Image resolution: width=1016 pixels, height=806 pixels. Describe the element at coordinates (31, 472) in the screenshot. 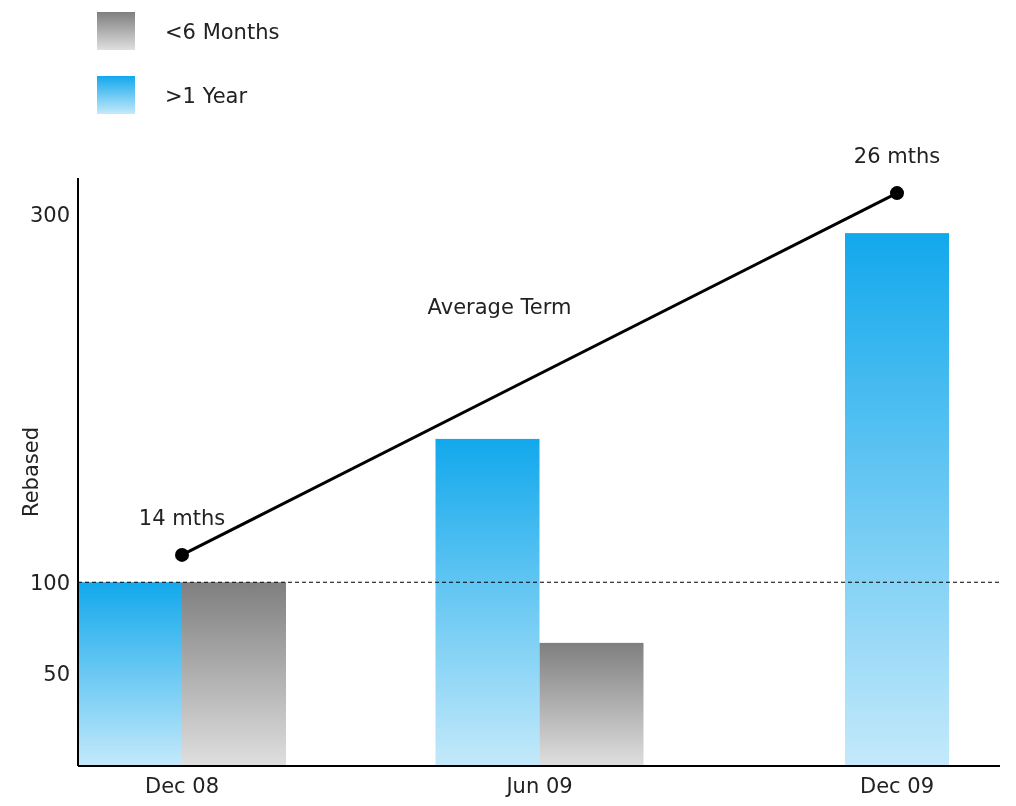

I see `y-axis-title: Rebased` at that location.